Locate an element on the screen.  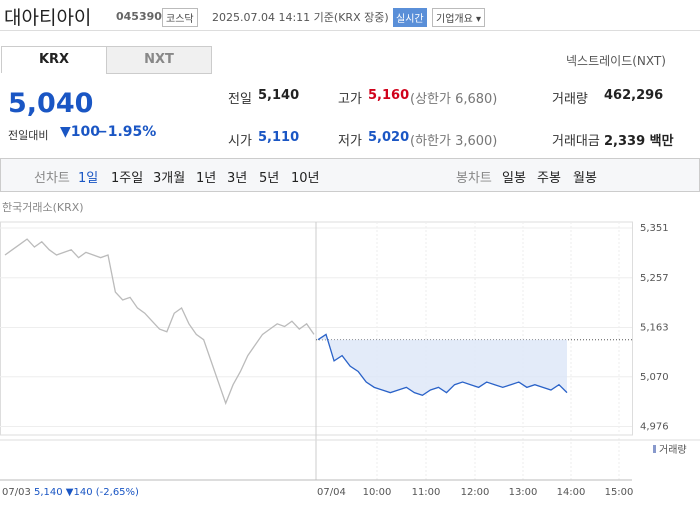
stat-value: 5,140 is located at coordinates (279, 95).